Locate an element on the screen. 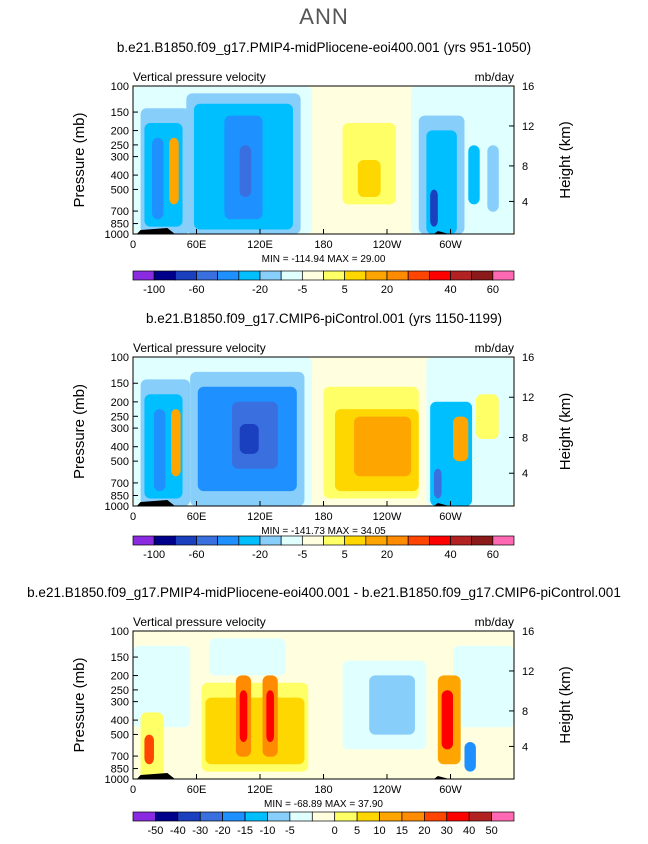 The width and height of the screenshot is (648, 844). x-tick-label: 180 is located at coordinates (323, 517).